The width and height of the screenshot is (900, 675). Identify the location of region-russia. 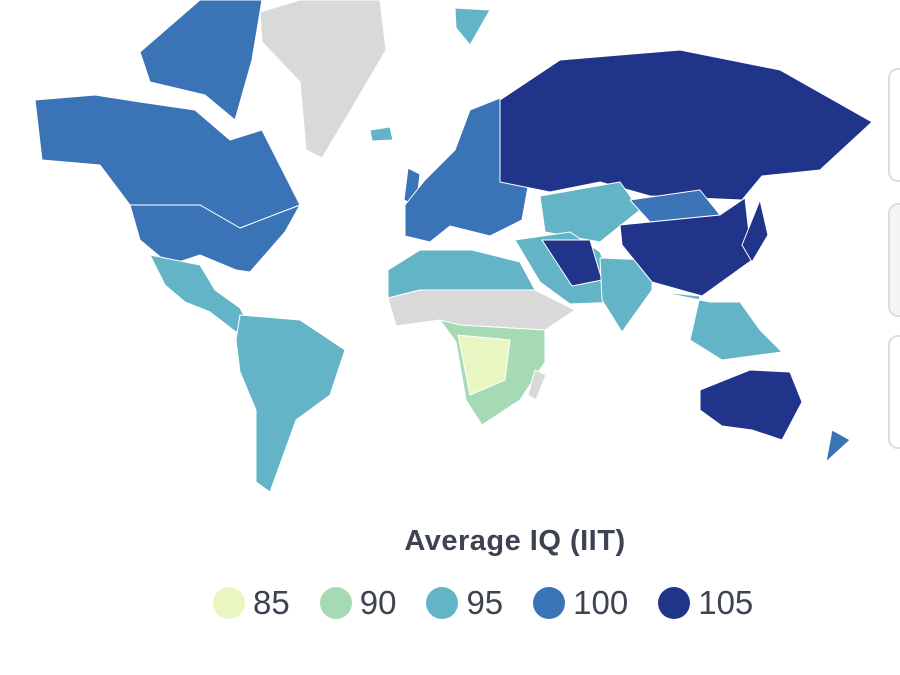
(686, 125).